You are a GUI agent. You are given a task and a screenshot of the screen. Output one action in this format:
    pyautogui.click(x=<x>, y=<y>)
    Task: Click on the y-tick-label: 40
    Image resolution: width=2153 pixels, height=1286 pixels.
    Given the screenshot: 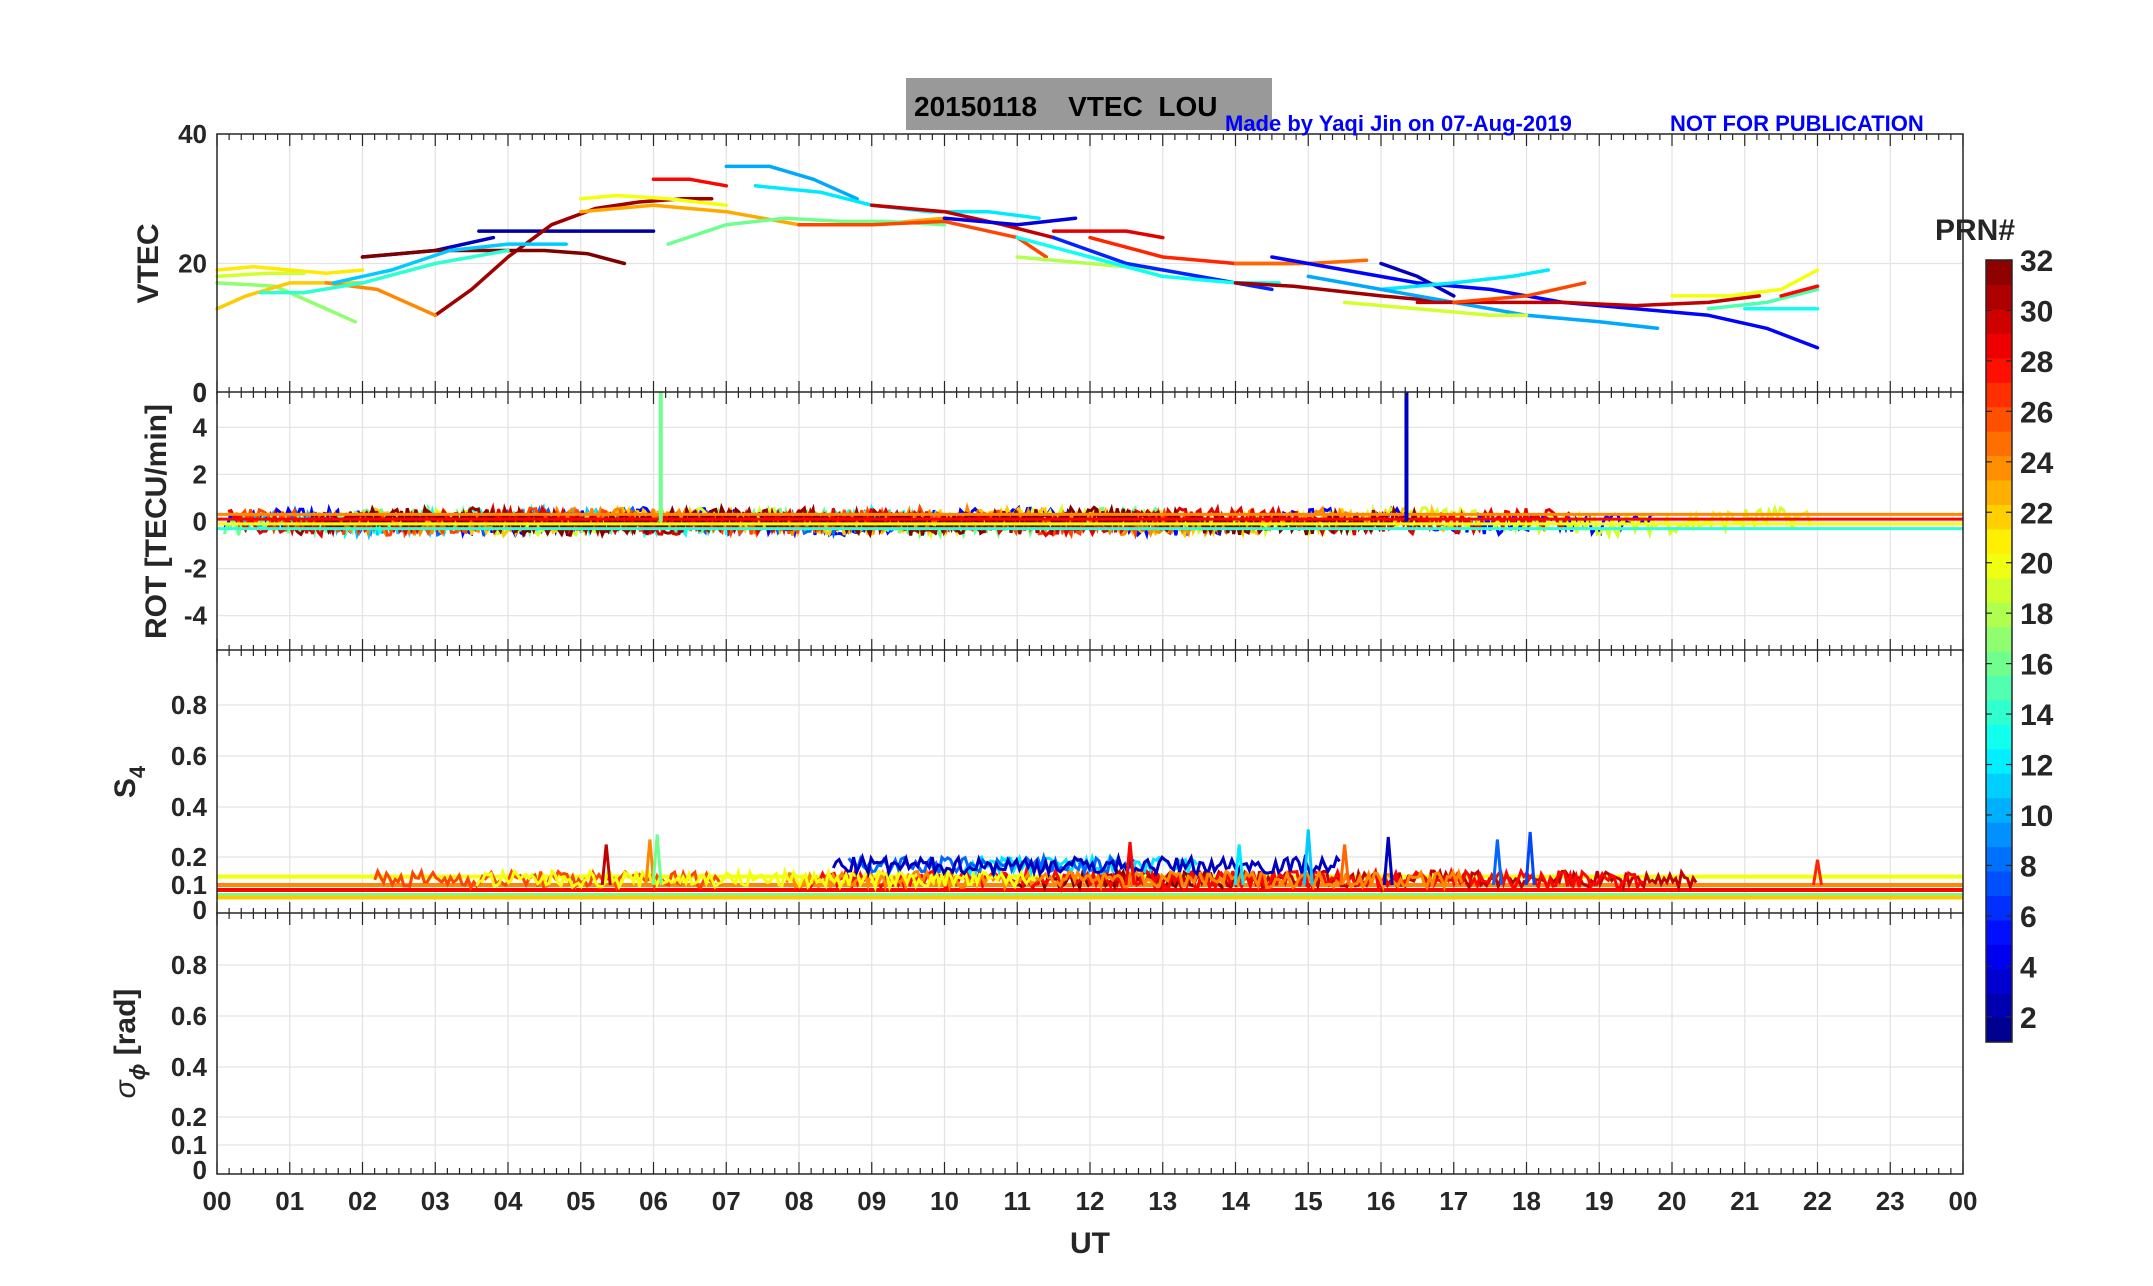 What is the action you would take?
    pyautogui.click(x=192, y=134)
    